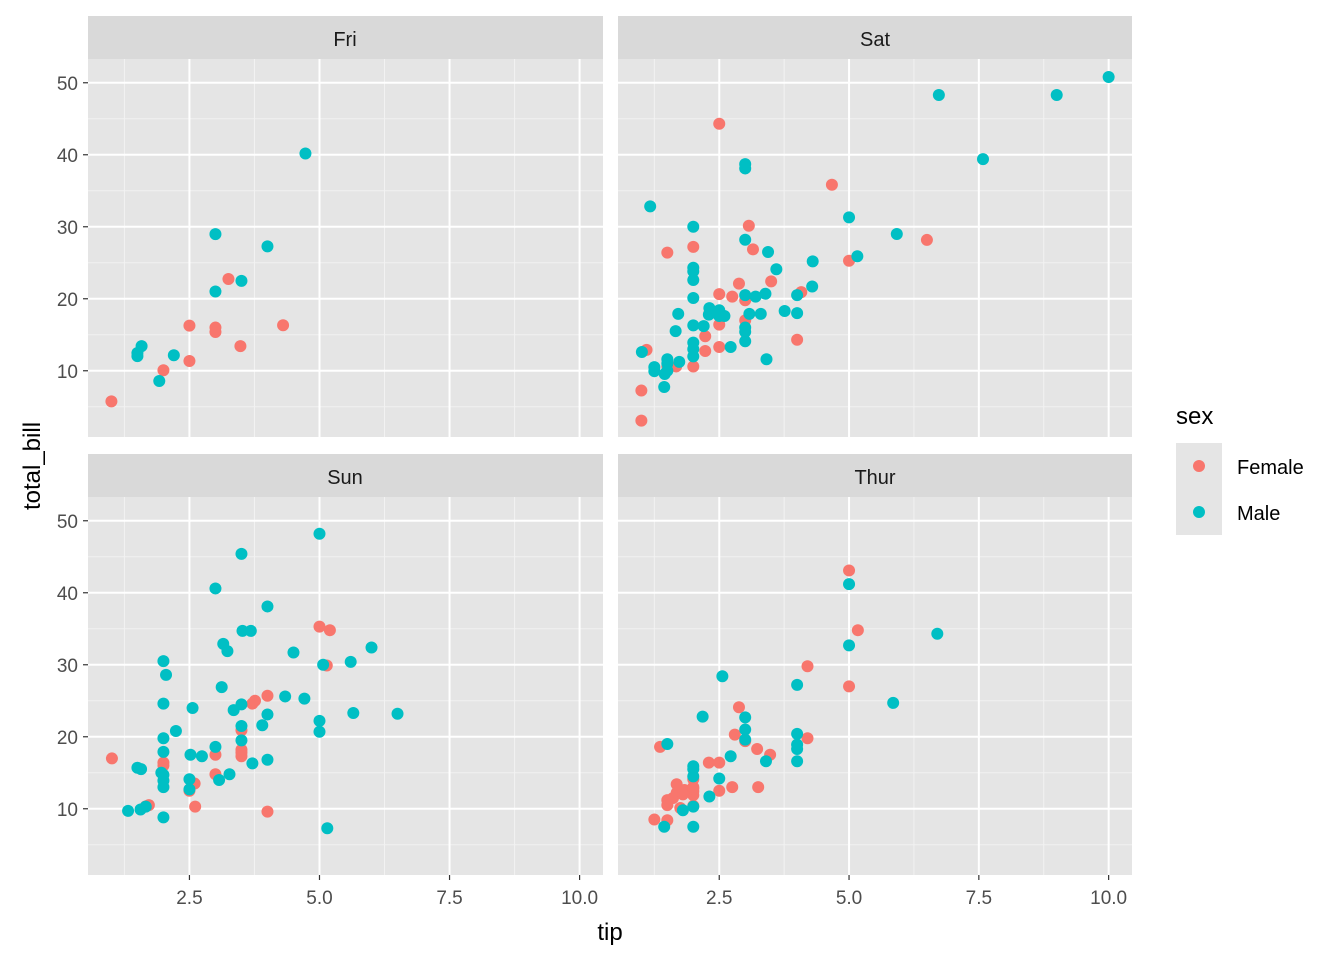 This screenshot has height=960, width=1344. I want to click on y-tick-label: 40, so click(67, 156).